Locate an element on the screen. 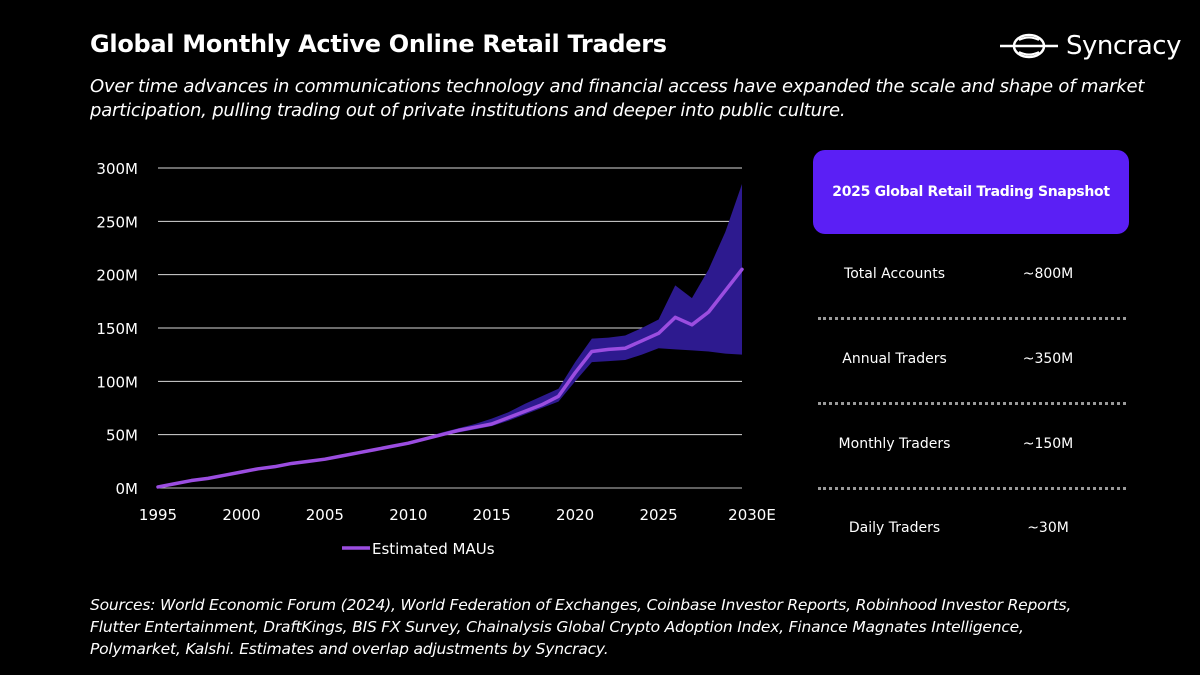 The image size is (1200, 675). snapshot-header: 2025 Global Retail Trading Snapshot is located at coordinates (971, 192).